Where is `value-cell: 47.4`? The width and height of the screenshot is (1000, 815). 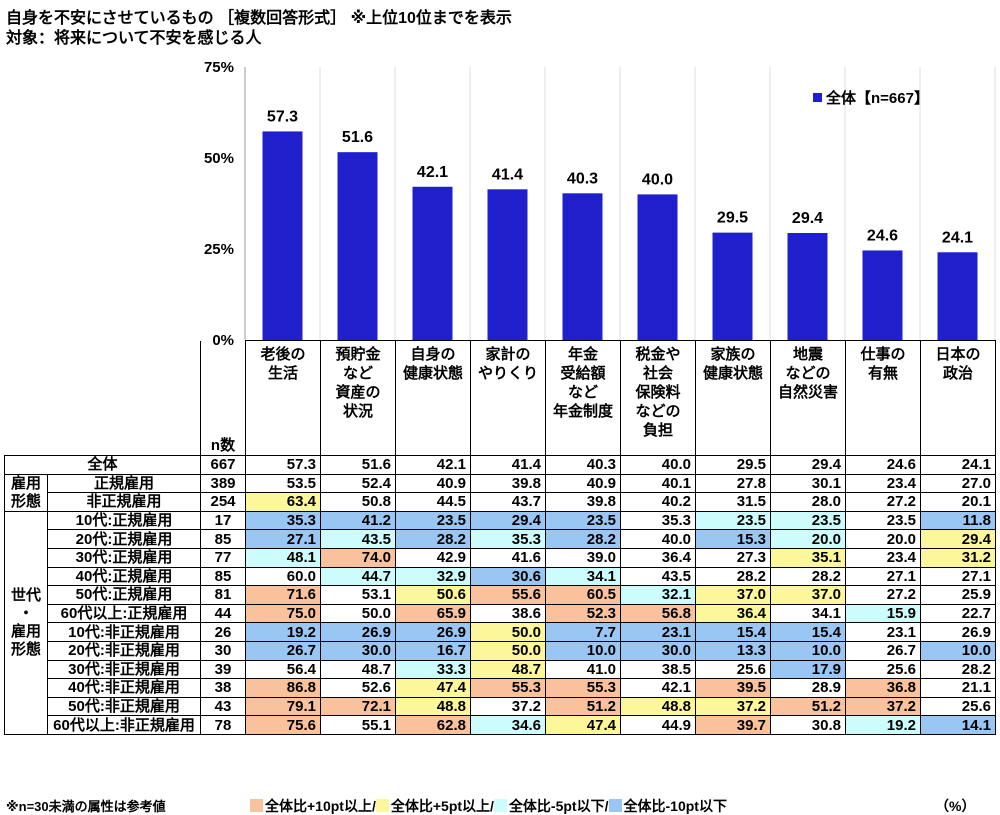 value-cell: 47.4 is located at coordinates (433, 688).